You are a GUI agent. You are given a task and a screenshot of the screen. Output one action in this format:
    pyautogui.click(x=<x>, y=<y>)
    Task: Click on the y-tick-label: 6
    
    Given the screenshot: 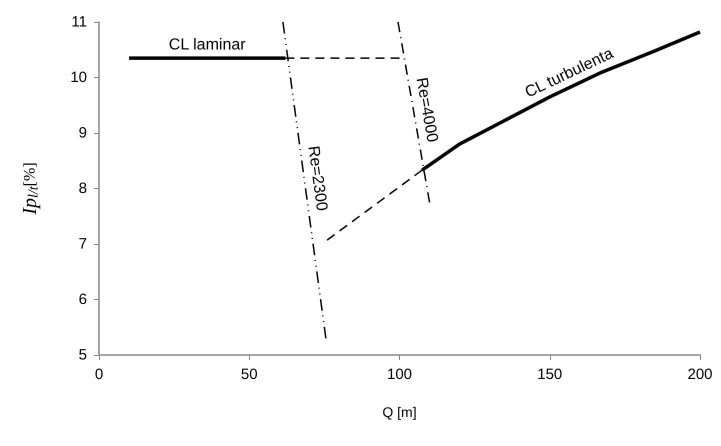 What is the action you would take?
    pyautogui.click(x=82, y=299)
    